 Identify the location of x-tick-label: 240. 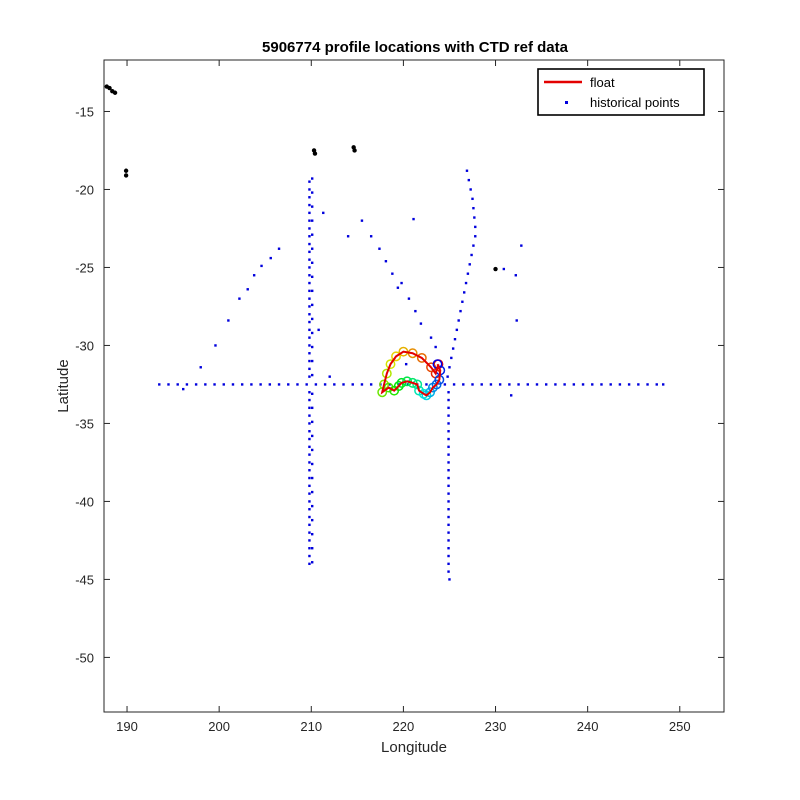
(588, 726).